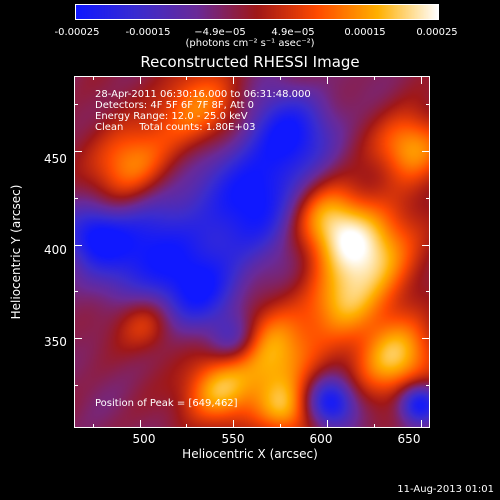 Image resolution: width=500 pixels, height=500 pixels. What do you see at coordinates (445, 489) in the screenshot?
I see `date-stamp: 11-Aug-2013 01:01` at bounding box center [445, 489].